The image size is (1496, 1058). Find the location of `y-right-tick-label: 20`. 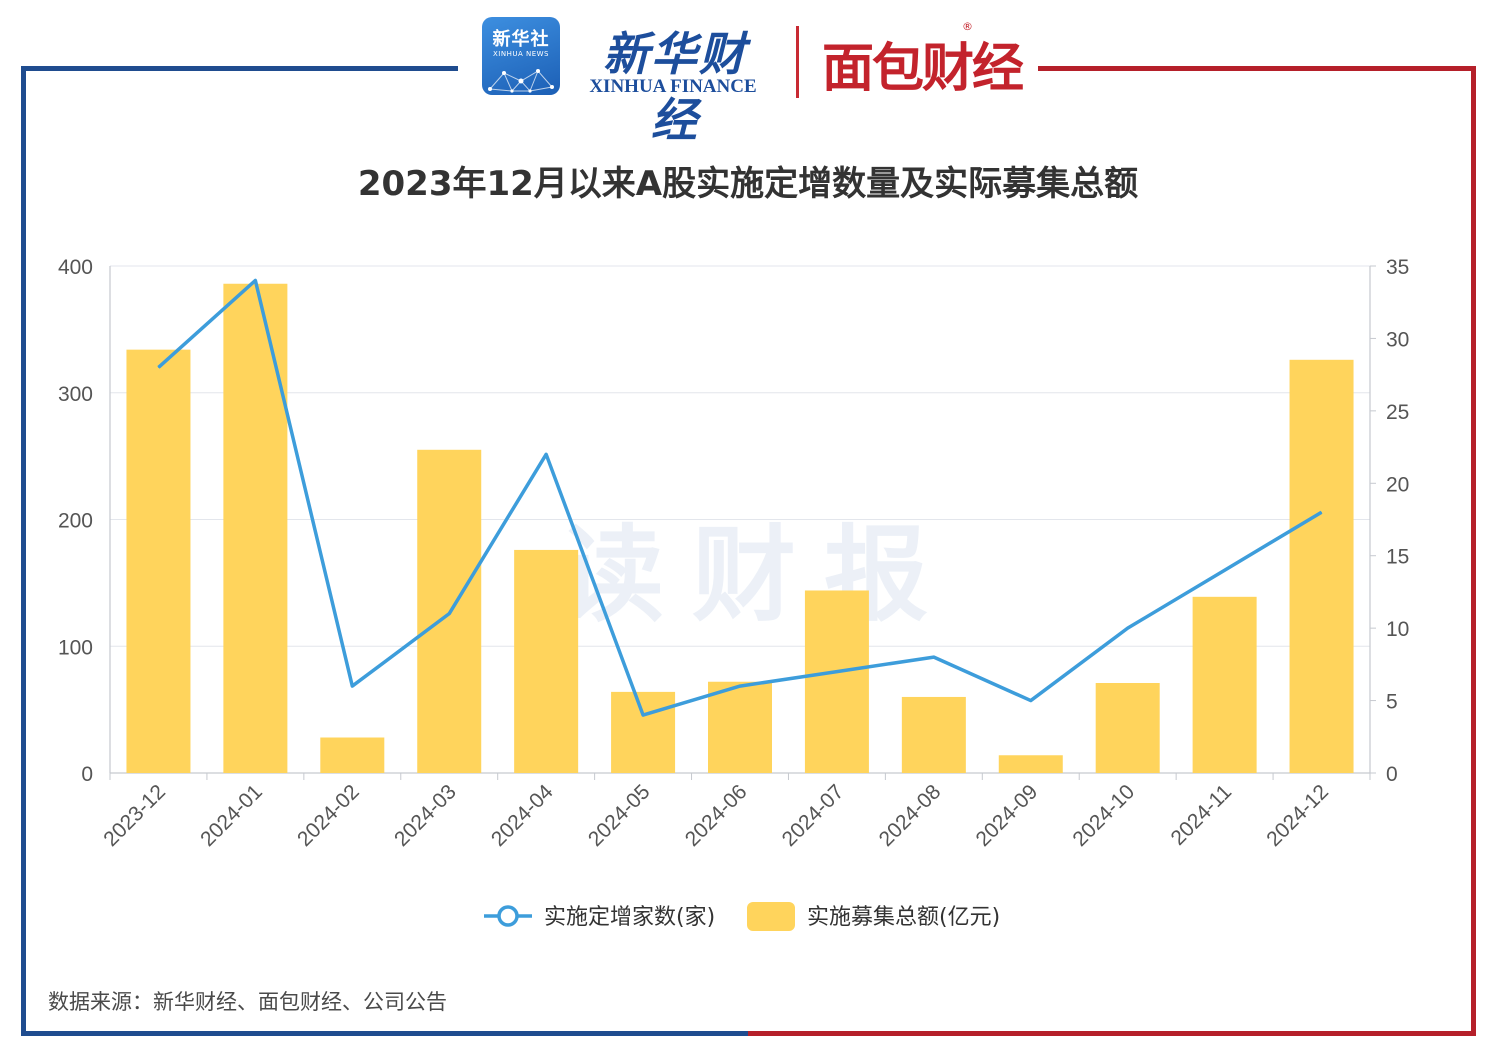

y-right-tick-label: 20 is located at coordinates (1397, 484).